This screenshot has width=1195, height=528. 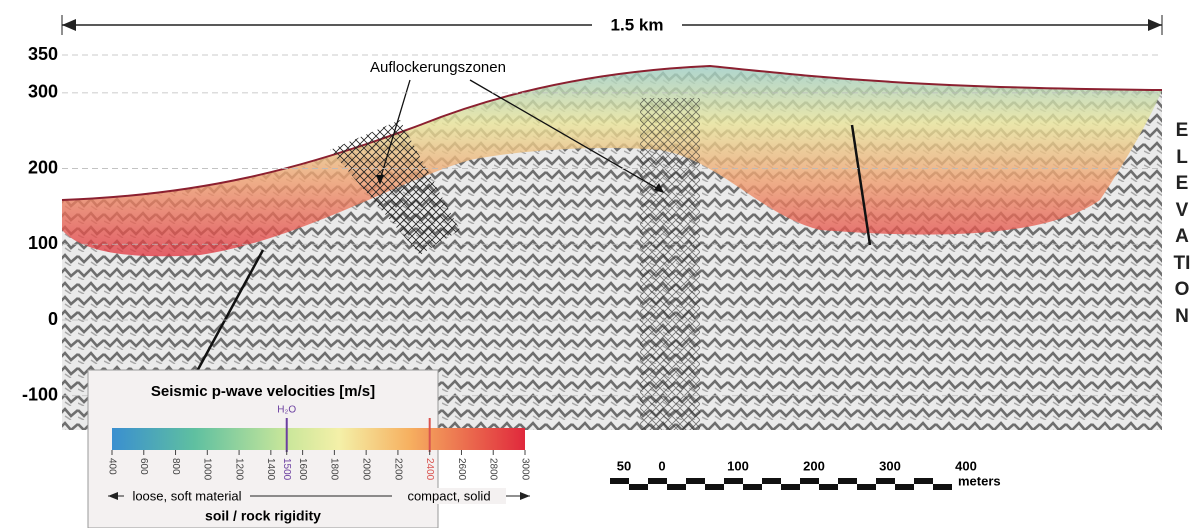 I want to click on elevation-tick-label: 350, so click(x=43, y=54).